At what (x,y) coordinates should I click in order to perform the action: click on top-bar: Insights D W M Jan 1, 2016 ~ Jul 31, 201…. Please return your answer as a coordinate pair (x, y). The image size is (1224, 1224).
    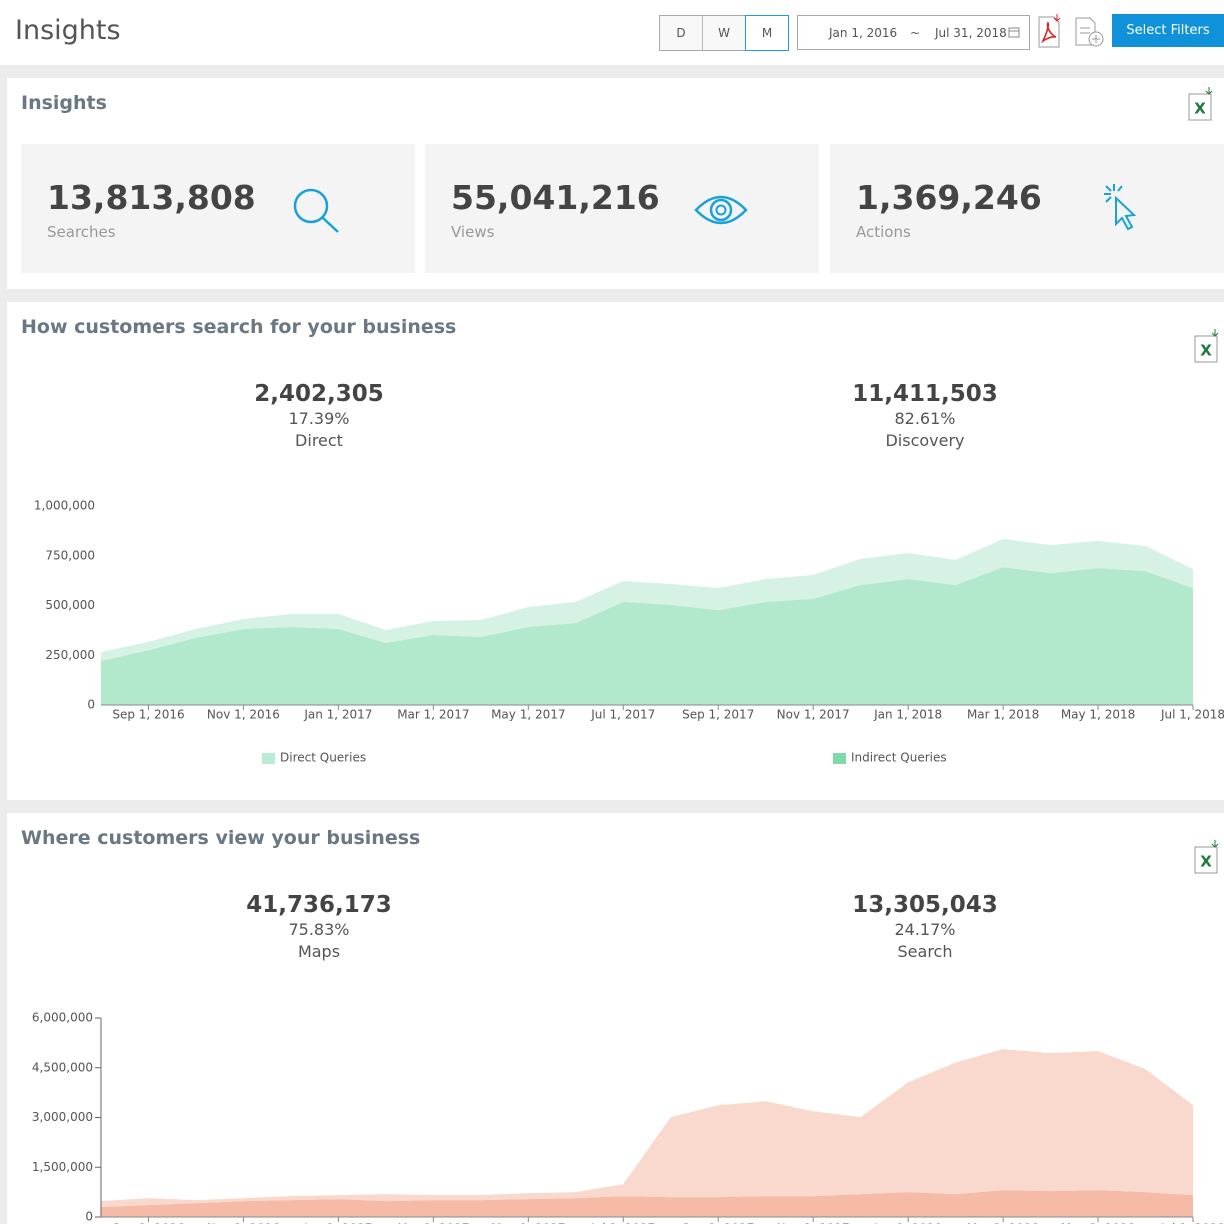
    Looking at the image, I should click on (612, 32).